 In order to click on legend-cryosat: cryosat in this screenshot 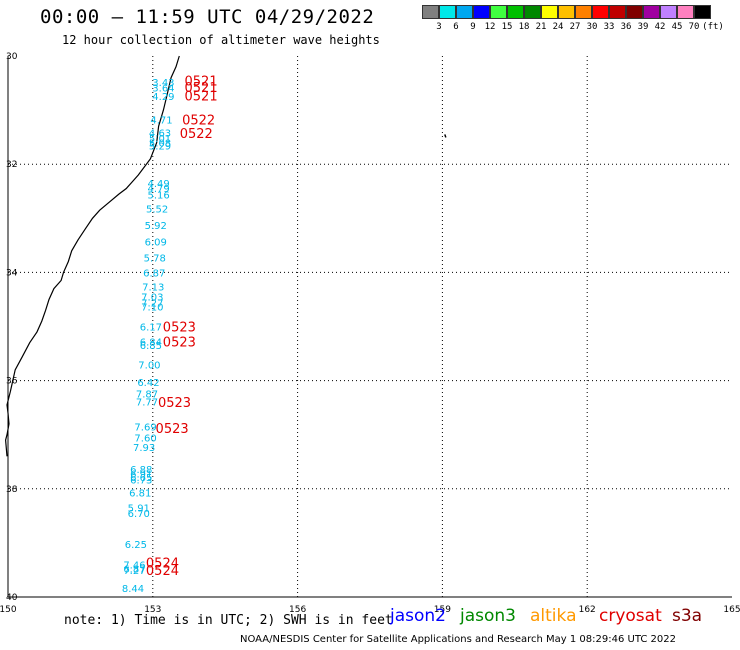, I will do `click(630, 616)`.